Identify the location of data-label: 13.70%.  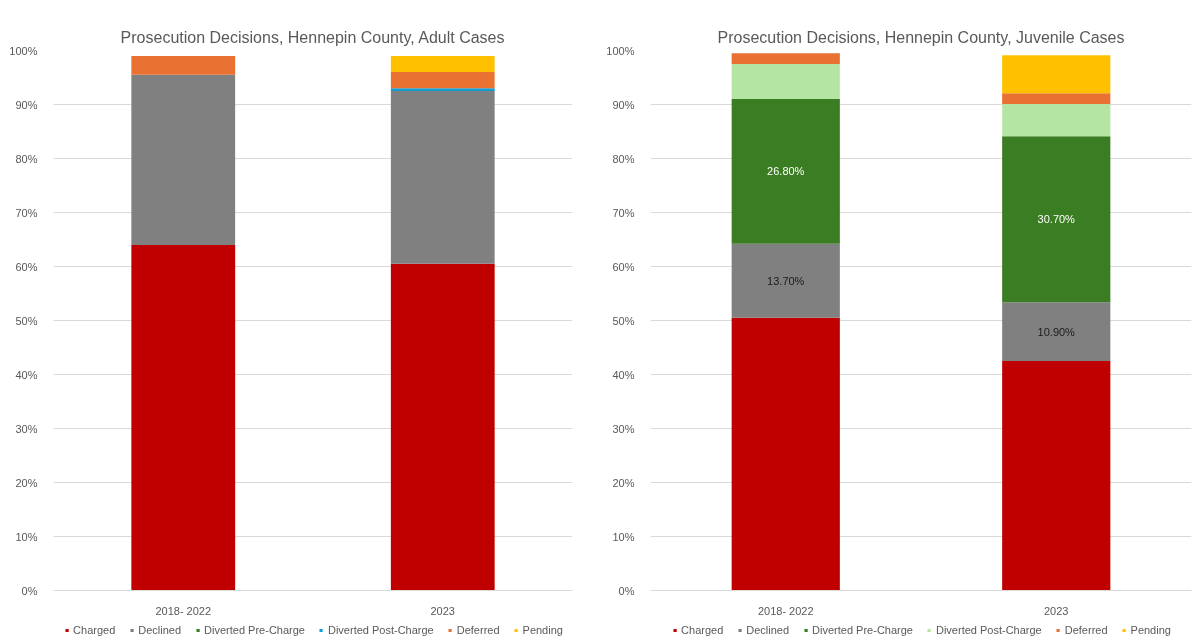
(786, 280).